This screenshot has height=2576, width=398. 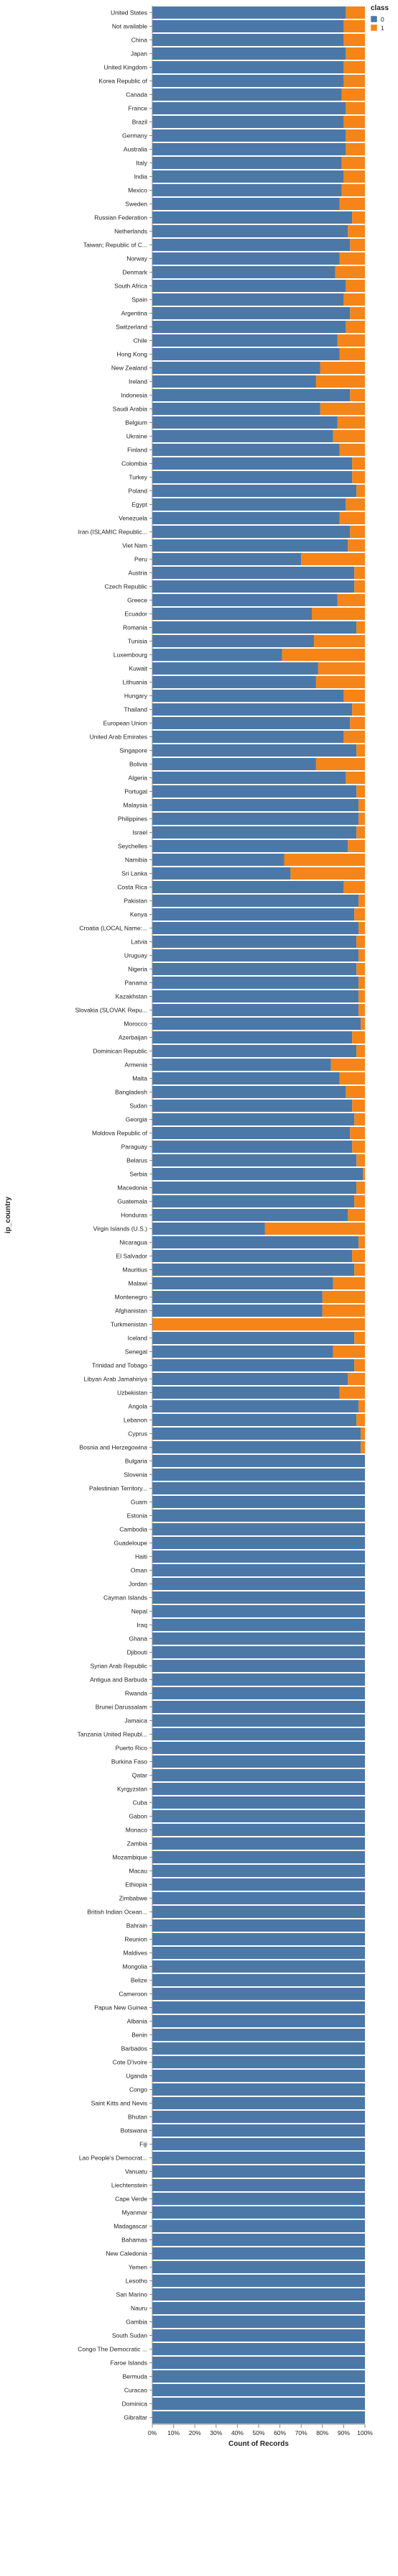 What do you see at coordinates (344, 2432) in the screenshot?
I see `x-tick-label: 90%` at bounding box center [344, 2432].